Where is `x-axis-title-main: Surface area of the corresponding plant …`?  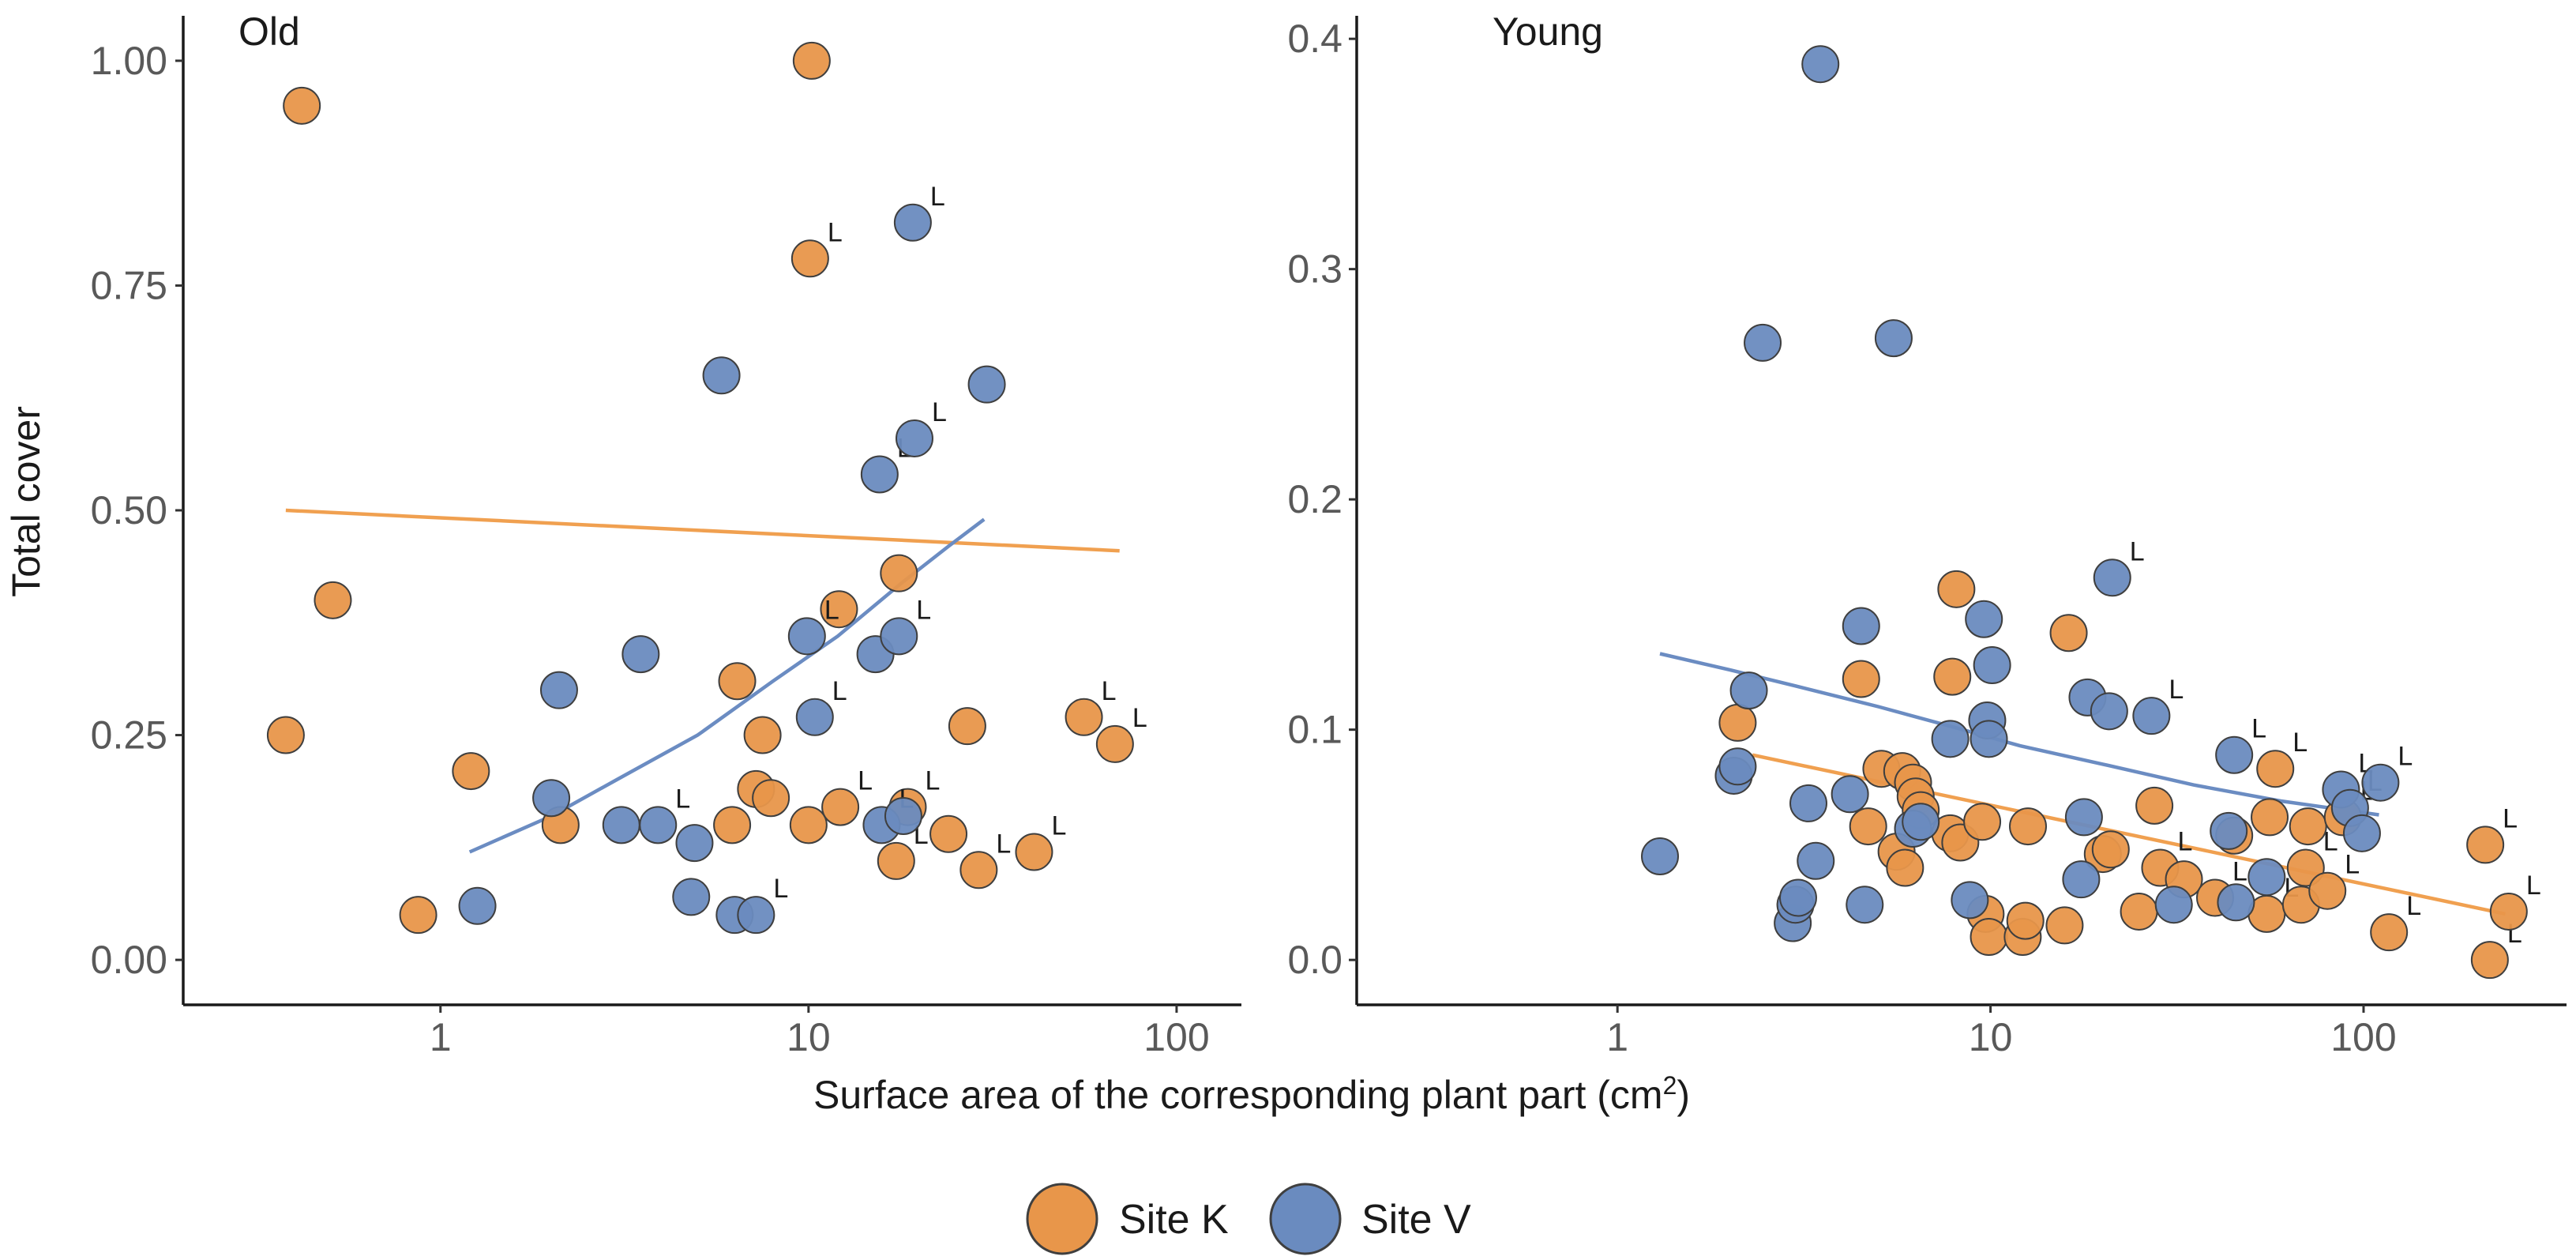
x-axis-title-main: Surface area of the corresponding plant … is located at coordinates (1238, 1095).